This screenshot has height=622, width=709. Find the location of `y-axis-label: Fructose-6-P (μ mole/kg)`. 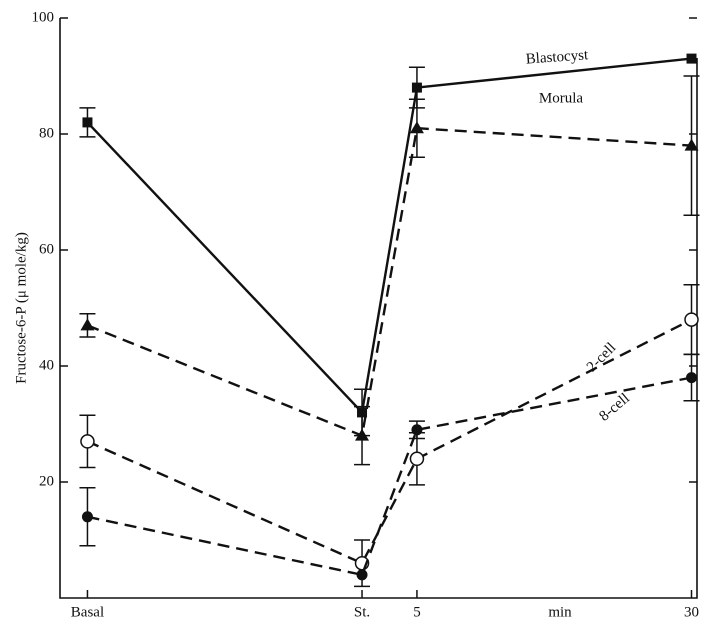

y-axis-label: Fructose-6-P (μ mole/kg) is located at coordinates (21, 308).